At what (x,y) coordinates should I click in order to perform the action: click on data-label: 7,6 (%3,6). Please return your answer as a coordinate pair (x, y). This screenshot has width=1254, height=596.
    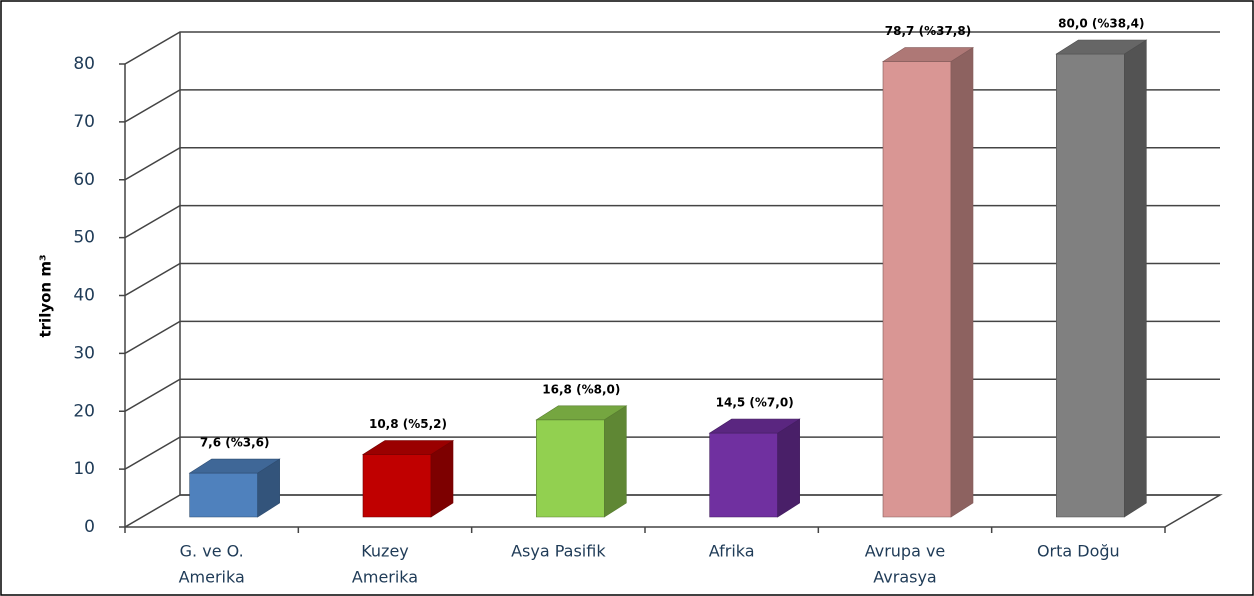
    Looking at the image, I should click on (235, 443).